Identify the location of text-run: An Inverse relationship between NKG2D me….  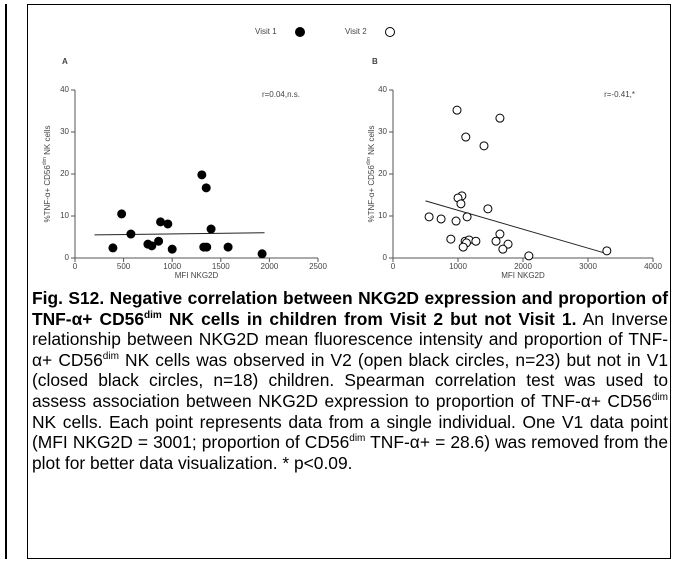
(350, 339).